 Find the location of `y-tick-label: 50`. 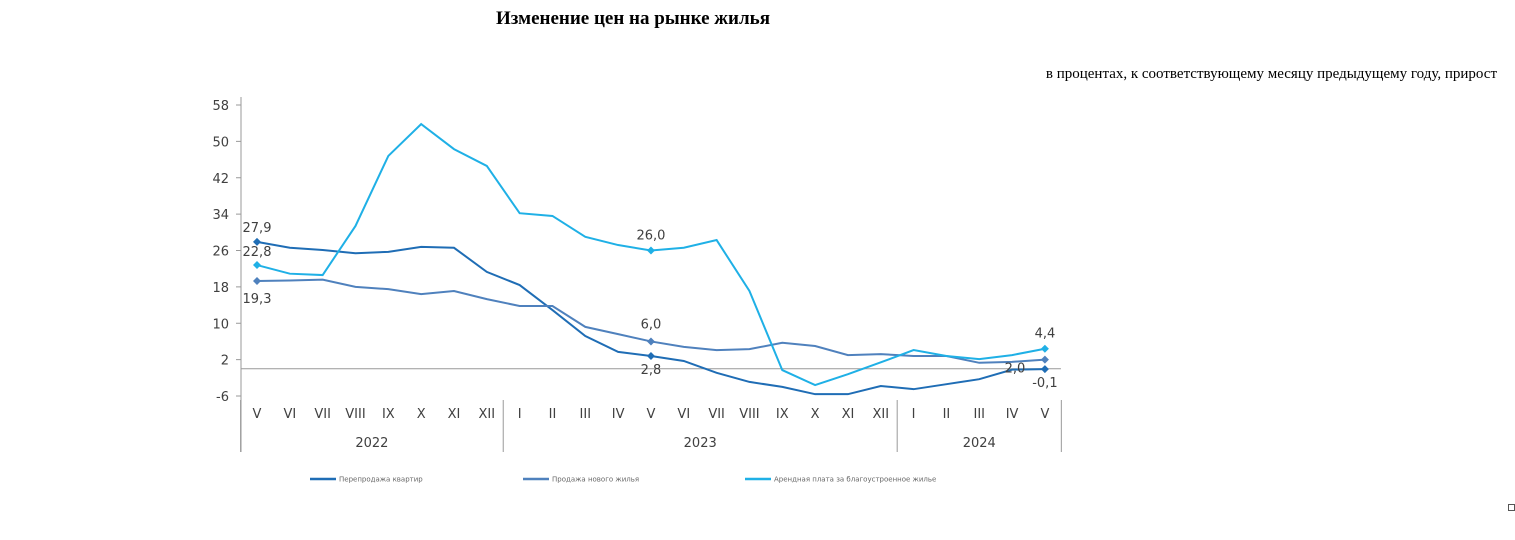

y-tick-label: 50 is located at coordinates (220, 142).